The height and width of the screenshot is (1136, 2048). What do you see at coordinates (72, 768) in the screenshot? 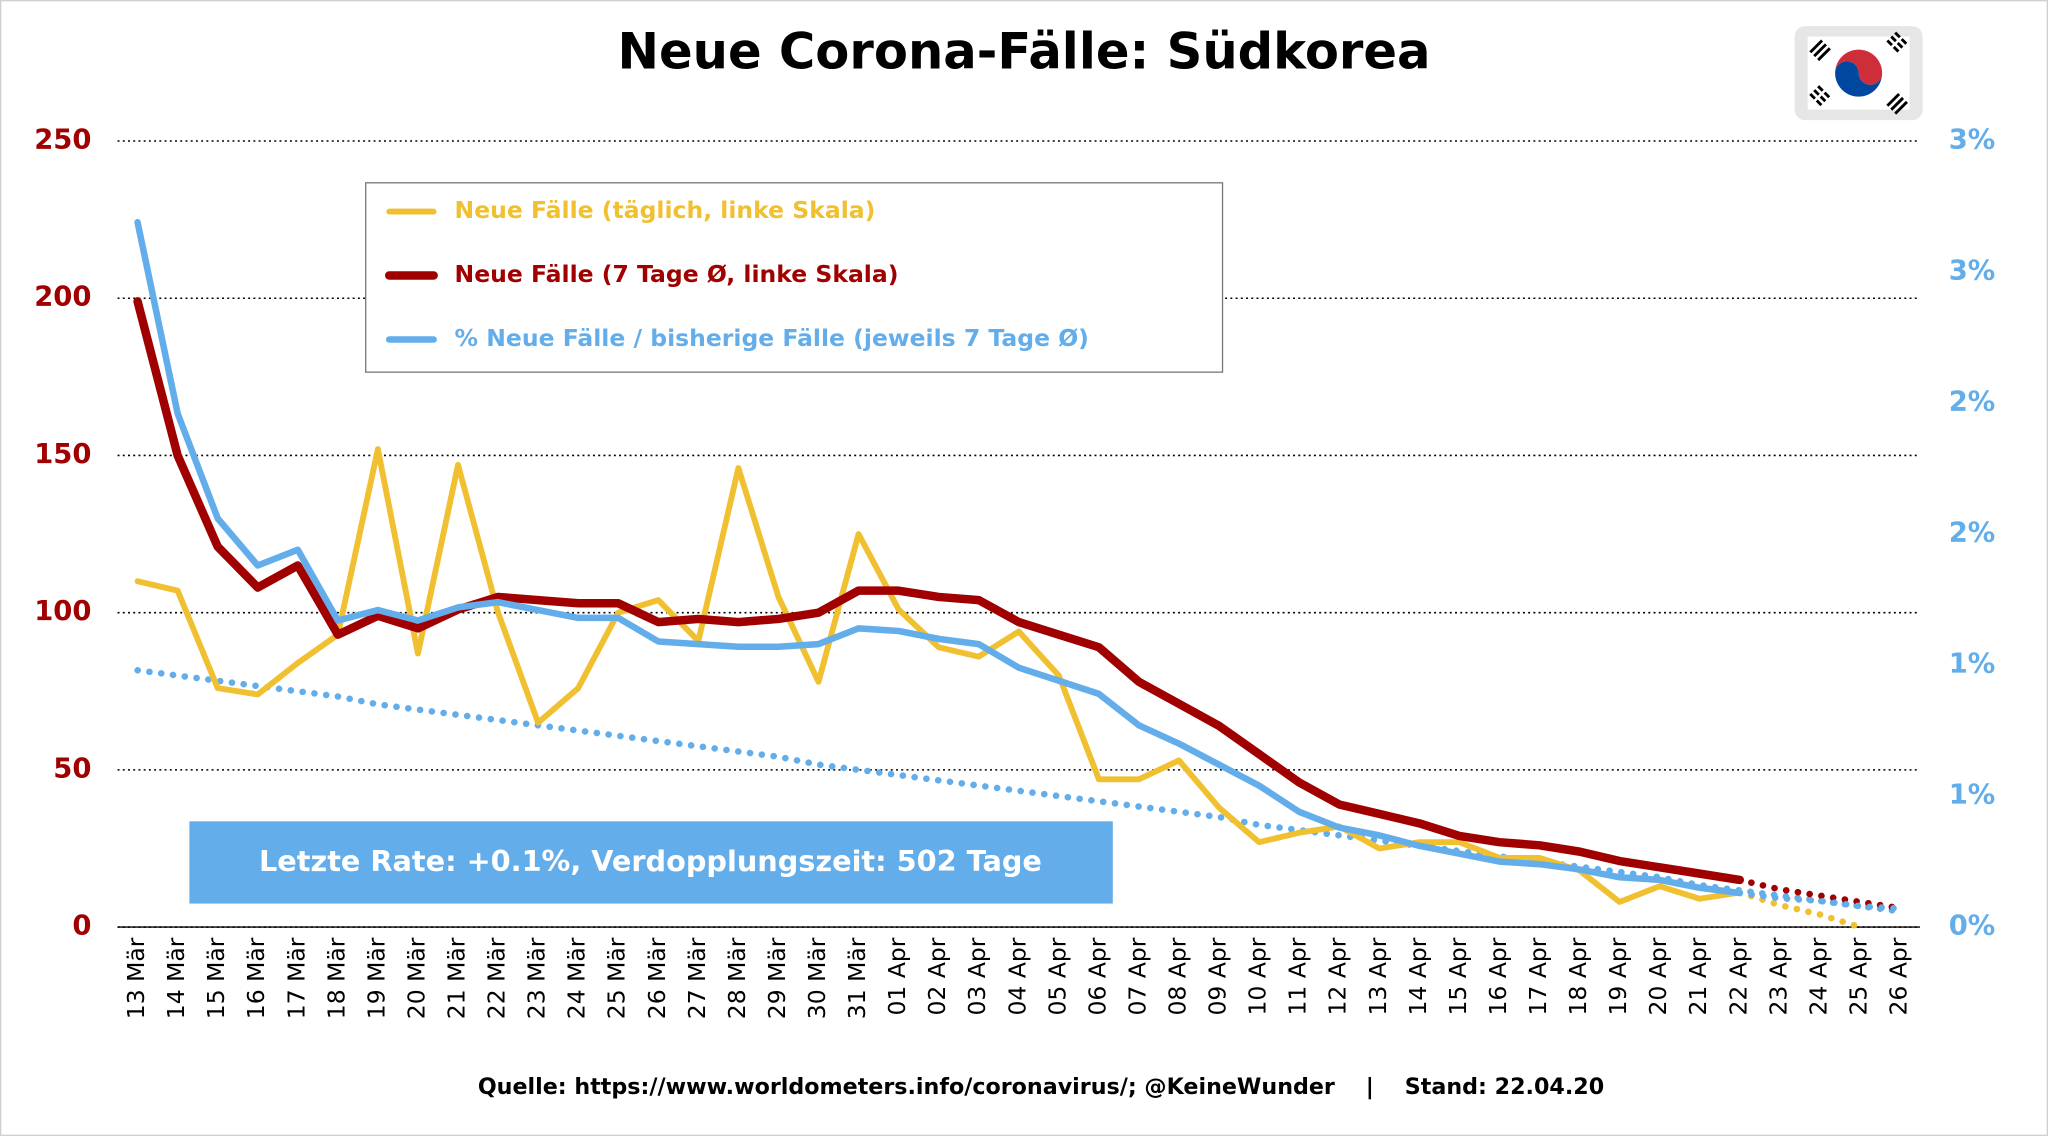
I see `y-tick-label: 50` at bounding box center [72, 768].